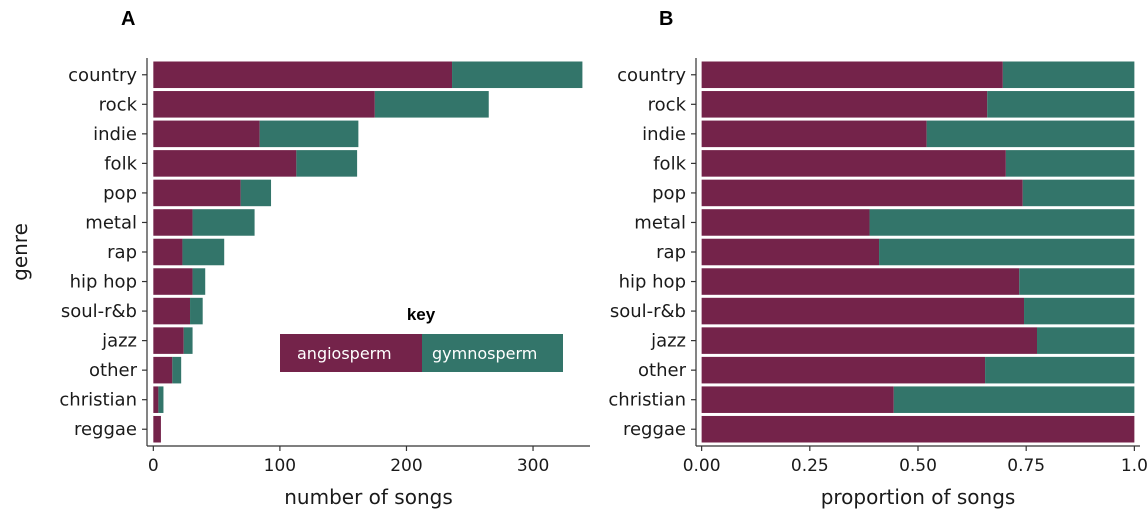 This screenshot has height=520, width=1148. I want to click on bar-b-christian-angiosperm, so click(797, 399).